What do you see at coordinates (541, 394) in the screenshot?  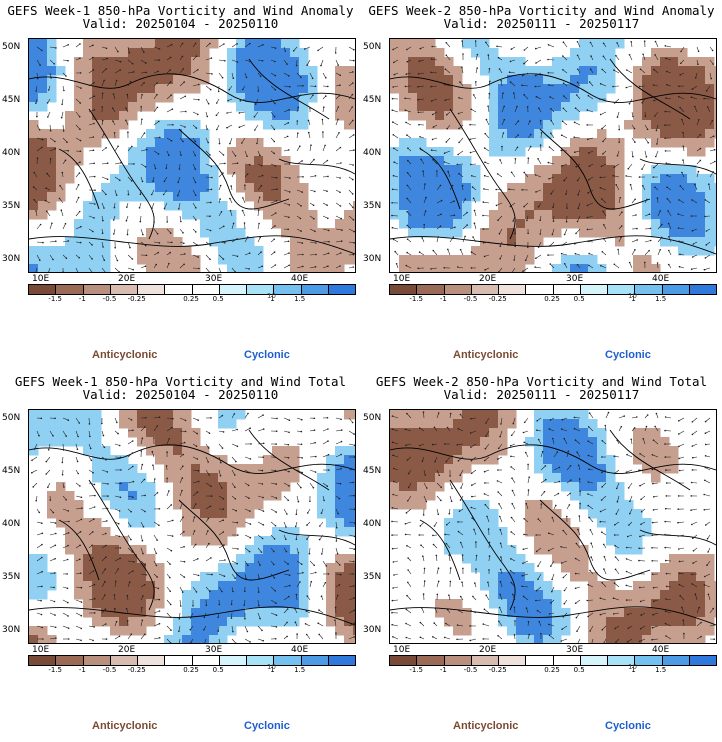 I see `panel-valid-dates: Valid: 20250111 - 20250117` at bounding box center [541, 394].